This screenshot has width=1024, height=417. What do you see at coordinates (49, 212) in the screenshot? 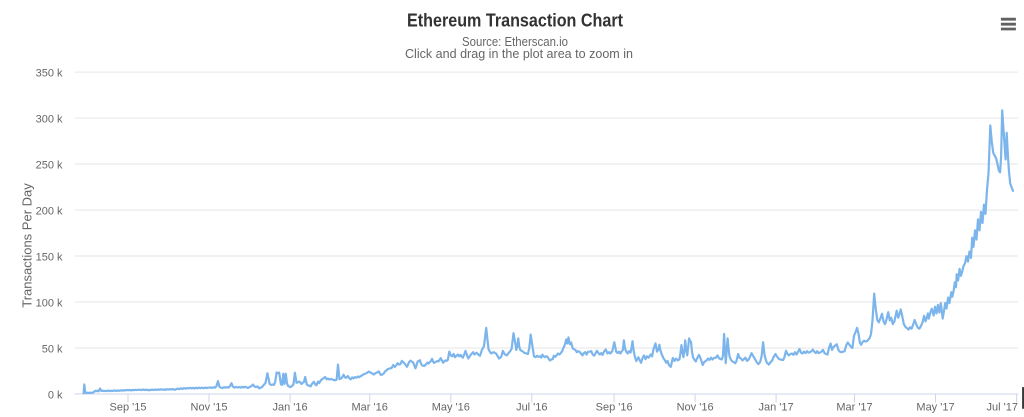
I see `svg-text: 200 k` at bounding box center [49, 212].